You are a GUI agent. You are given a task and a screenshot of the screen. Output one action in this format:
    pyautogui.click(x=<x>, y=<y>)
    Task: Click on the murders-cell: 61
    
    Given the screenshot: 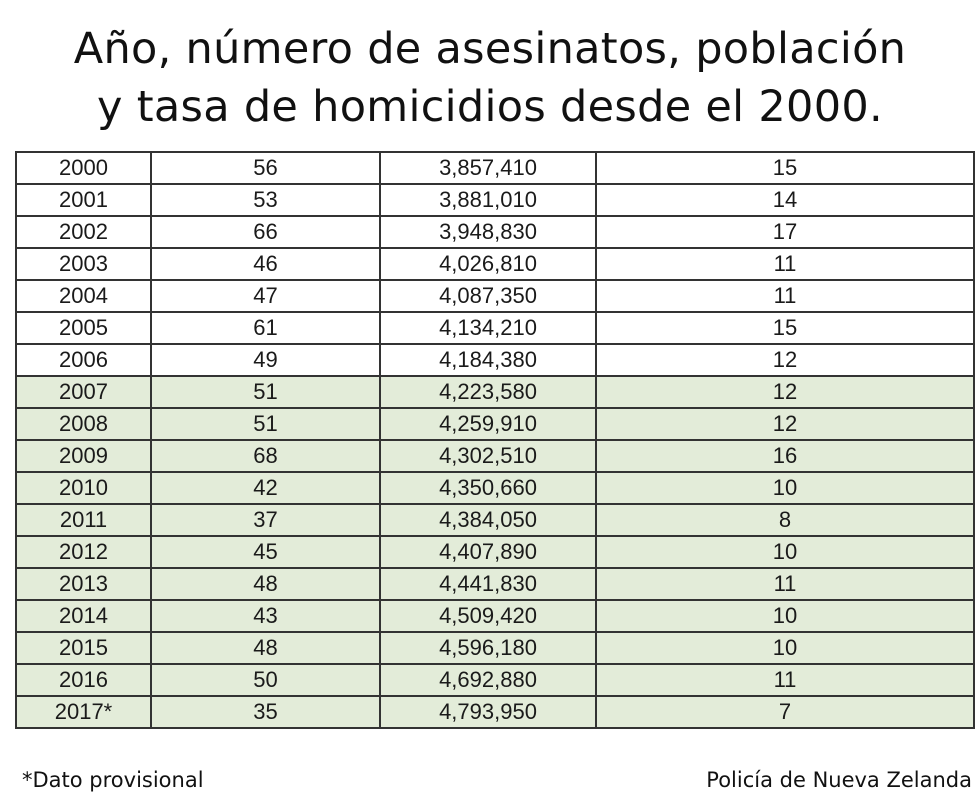 What is the action you would take?
    pyautogui.click(x=265, y=328)
    